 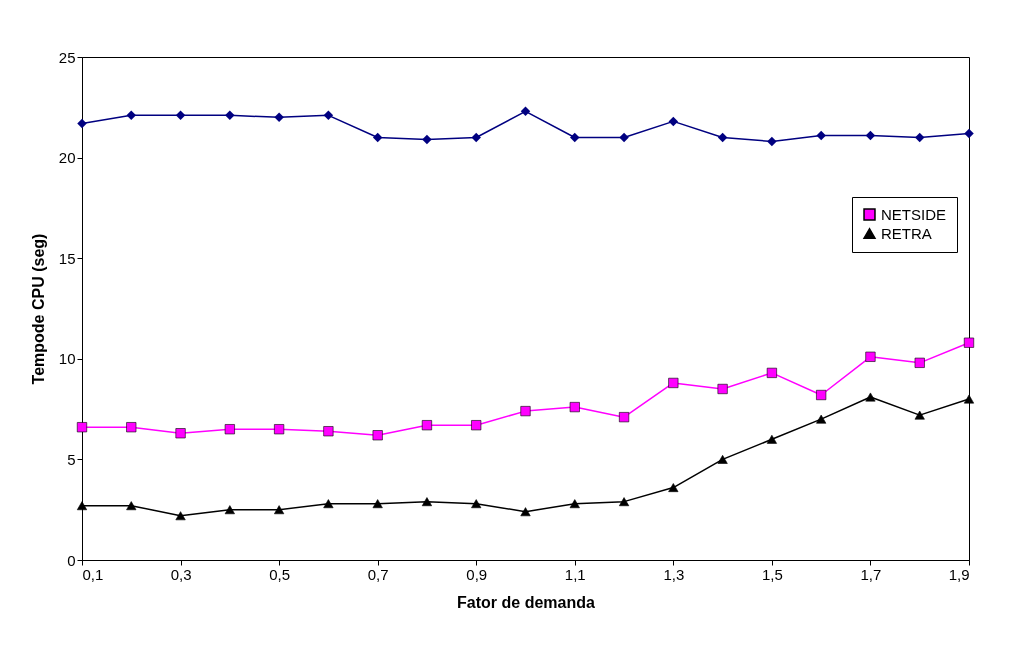 What do you see at coordinates (280, 574) in the screenshot?
I see `x-tick-label: 0,5` at bounding box center [280, 574].